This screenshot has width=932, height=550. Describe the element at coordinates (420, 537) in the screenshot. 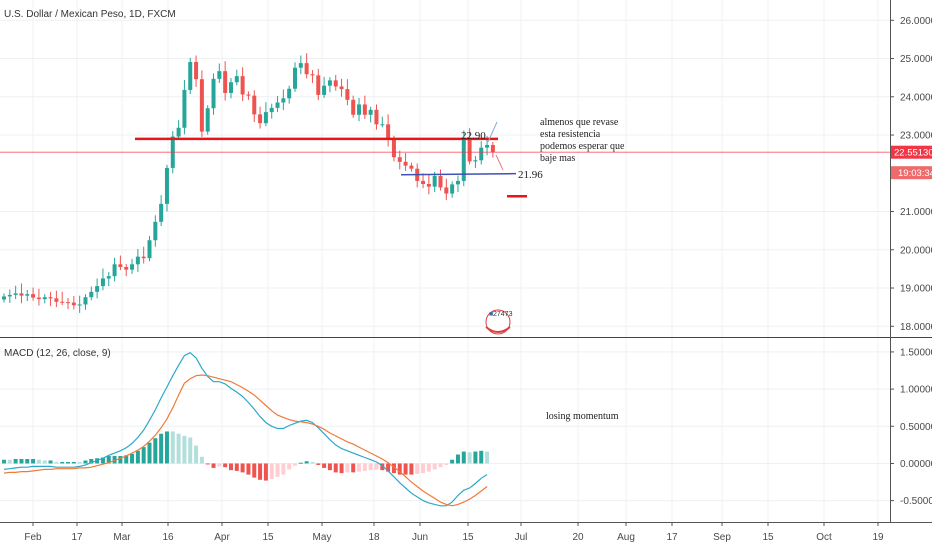

I see `time-tick-label: Jun` at that location.